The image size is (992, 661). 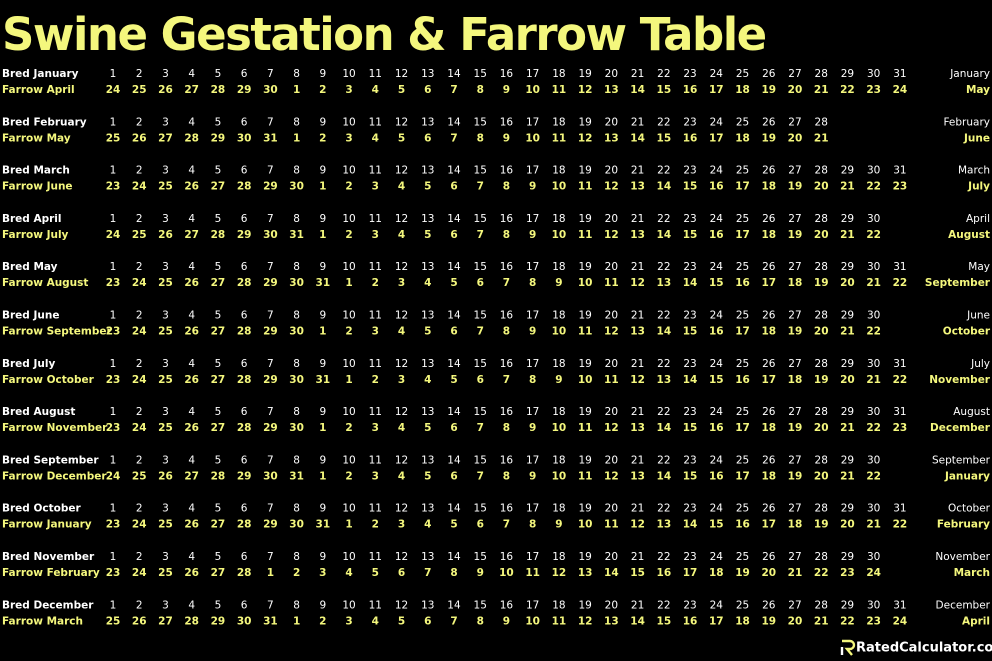 I want to click on farrow-month: July, so click(x=978, y=187).